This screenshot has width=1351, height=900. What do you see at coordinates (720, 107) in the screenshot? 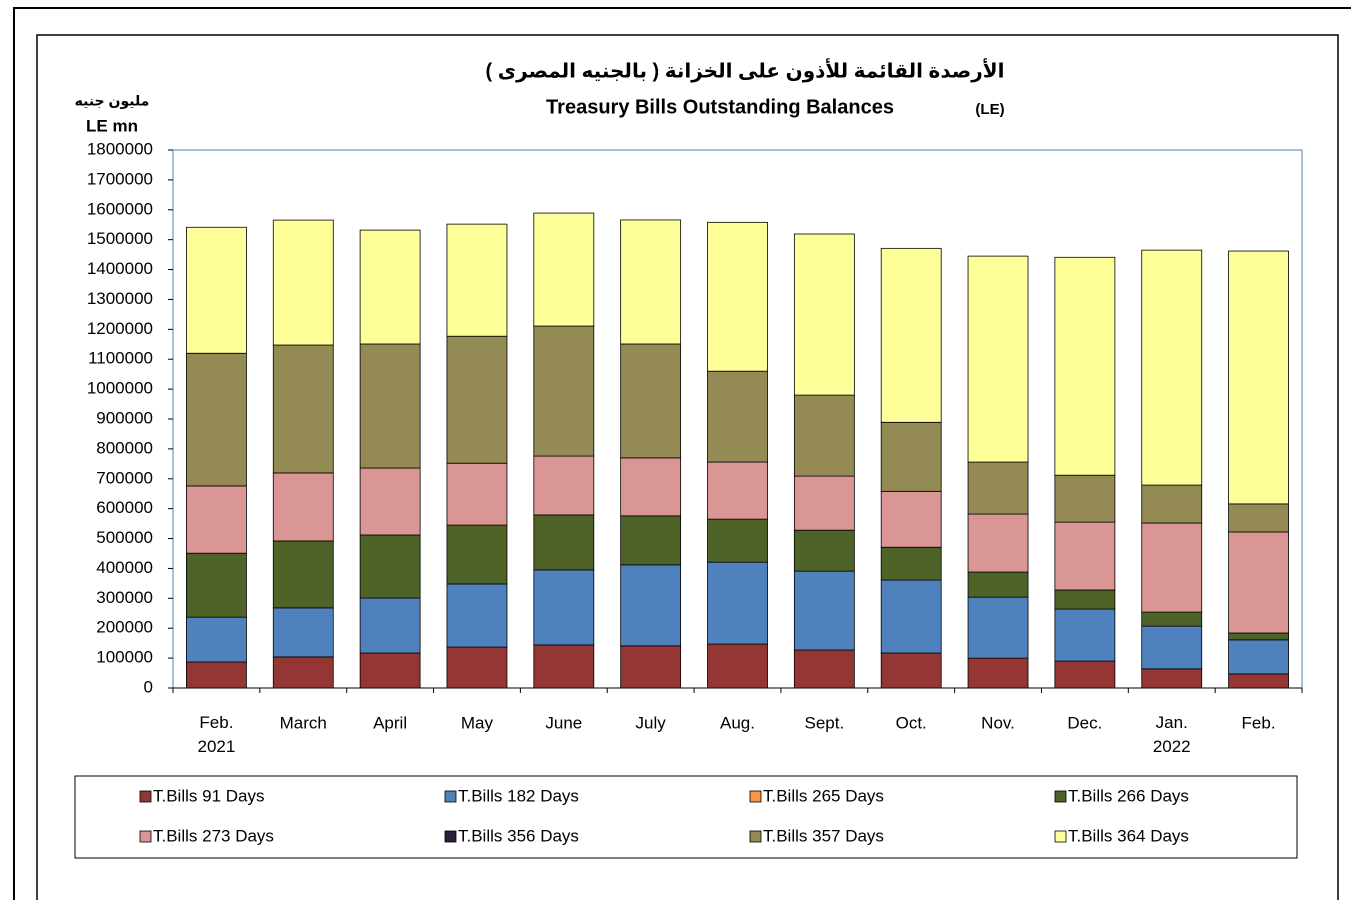
I see `chart-title: Treasury Bills Outstanding Balances` at bounding box center [720, 107].